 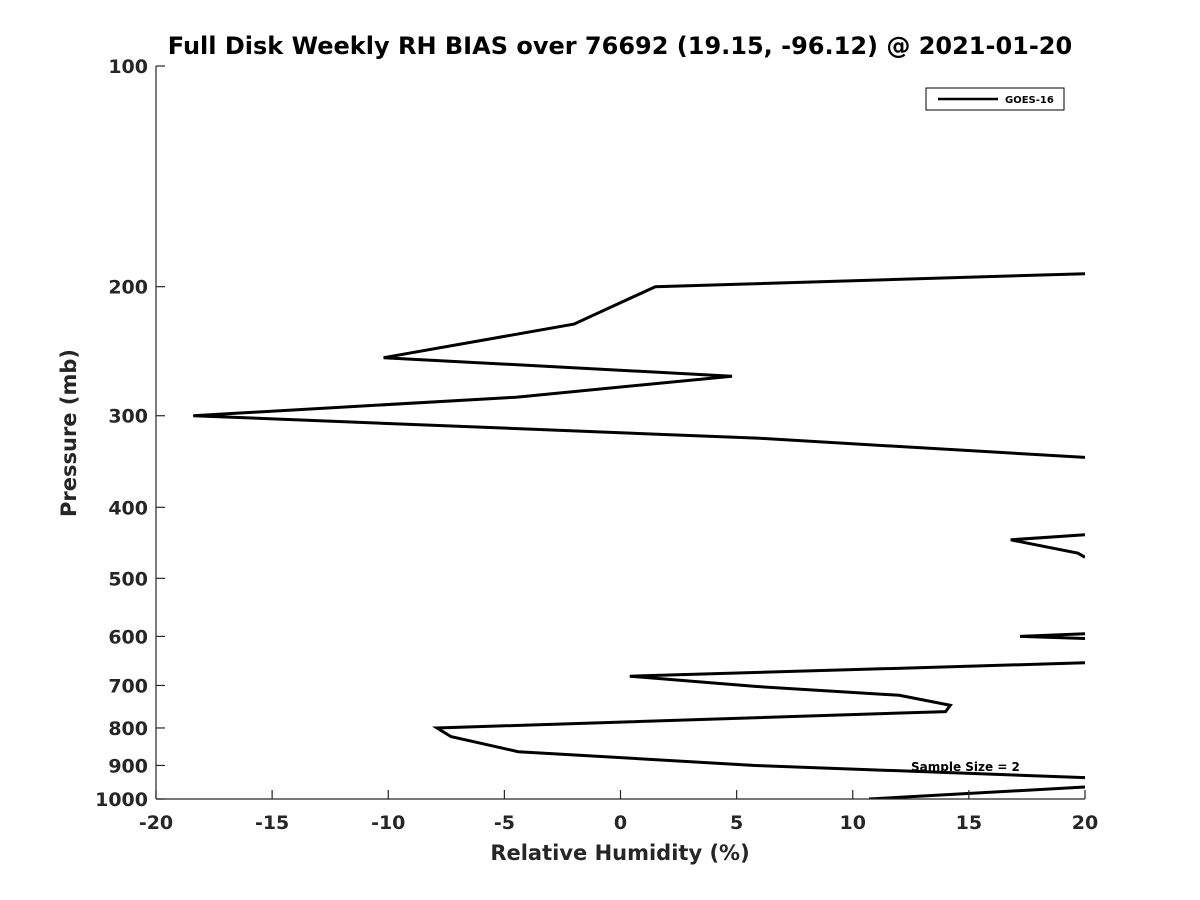 What do you see at coordinates (504, 823) in the screenshot?
I see `x-tick-label: -5` at bounding box center [504, 823].